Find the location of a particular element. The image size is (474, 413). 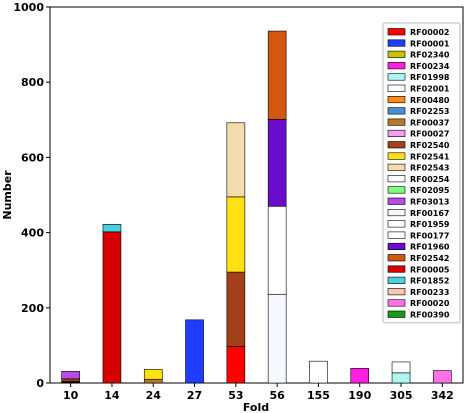

x-tick-label: 27 is located at coordinates (194, 395).